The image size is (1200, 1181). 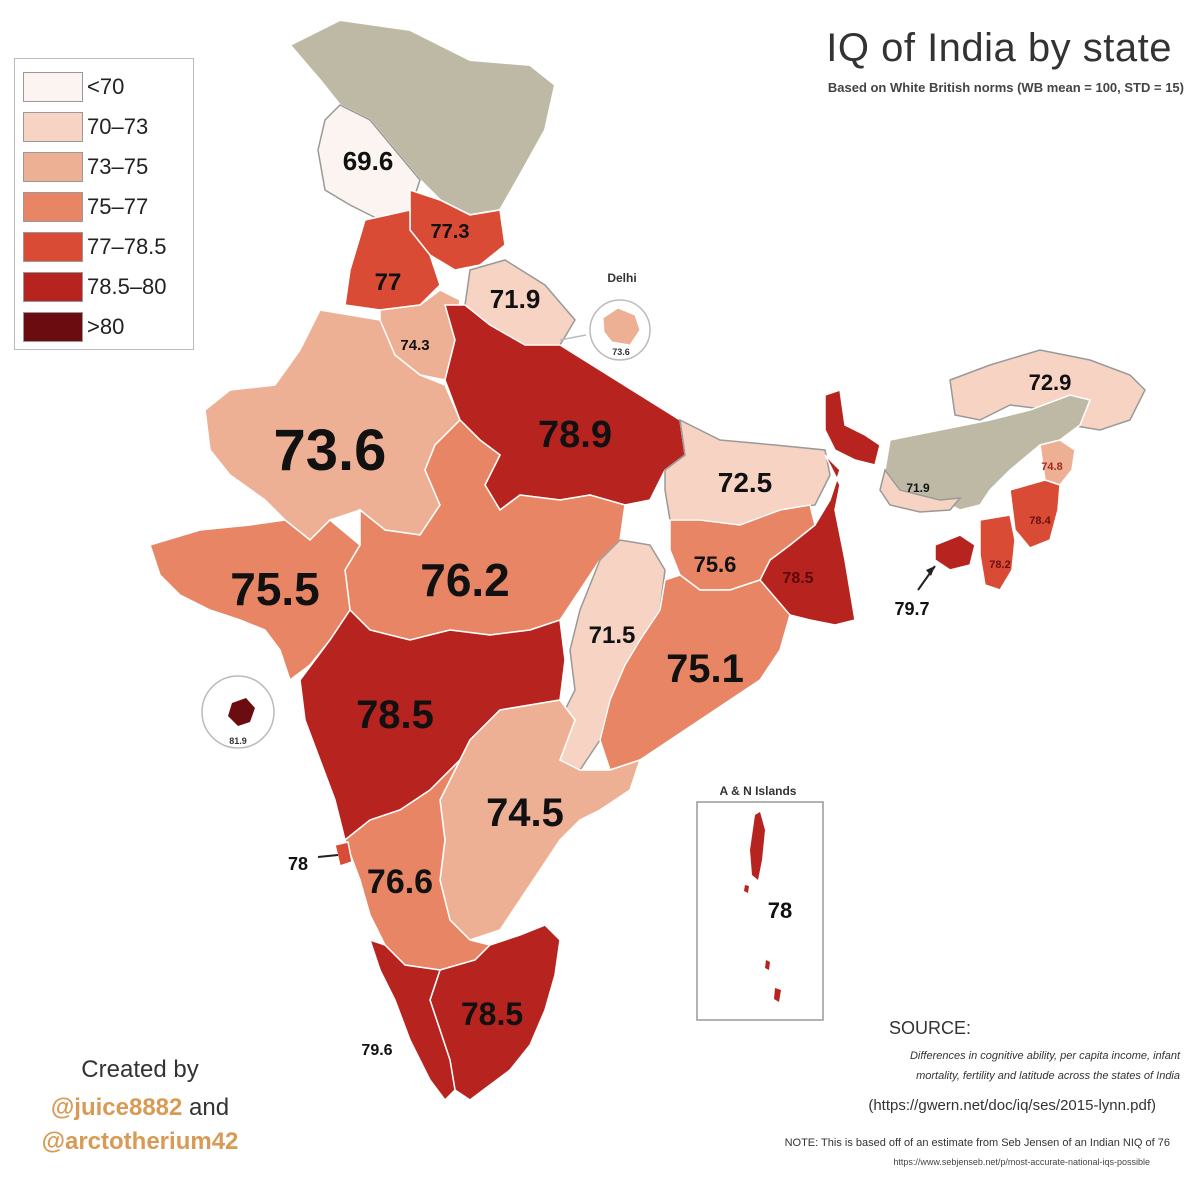 What do you see at coordinates (715, 564) in the screenshot?
I see `label-jharkhand: 75.6` at bounding box center [715, 564].